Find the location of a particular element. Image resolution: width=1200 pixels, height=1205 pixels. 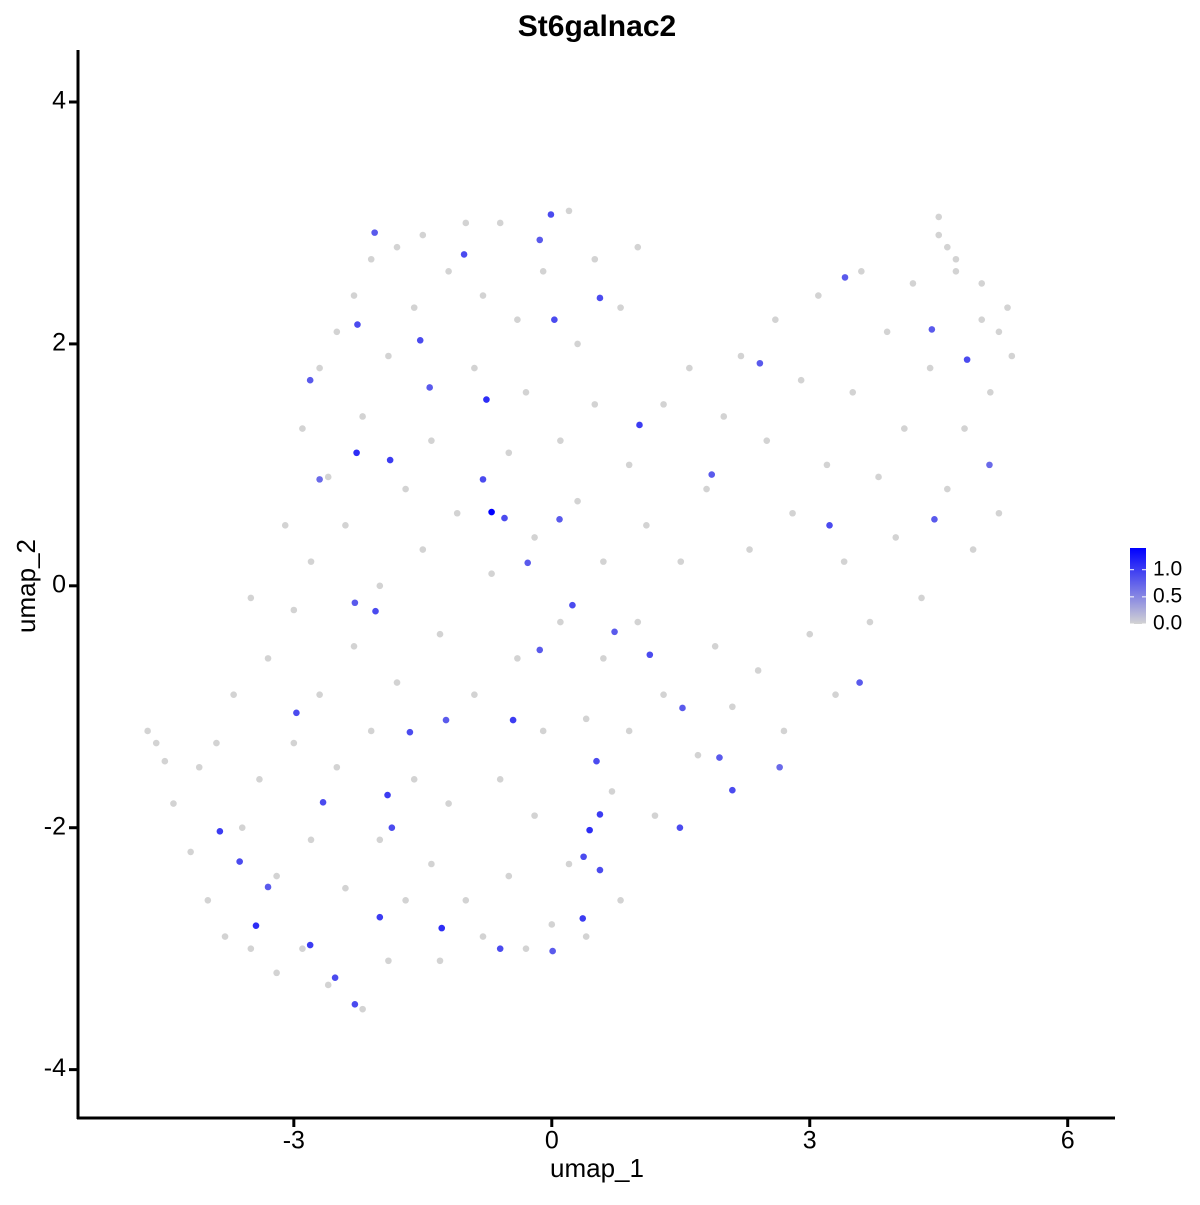

x-tick-label: 0 is located at coordinates (552, 1141).